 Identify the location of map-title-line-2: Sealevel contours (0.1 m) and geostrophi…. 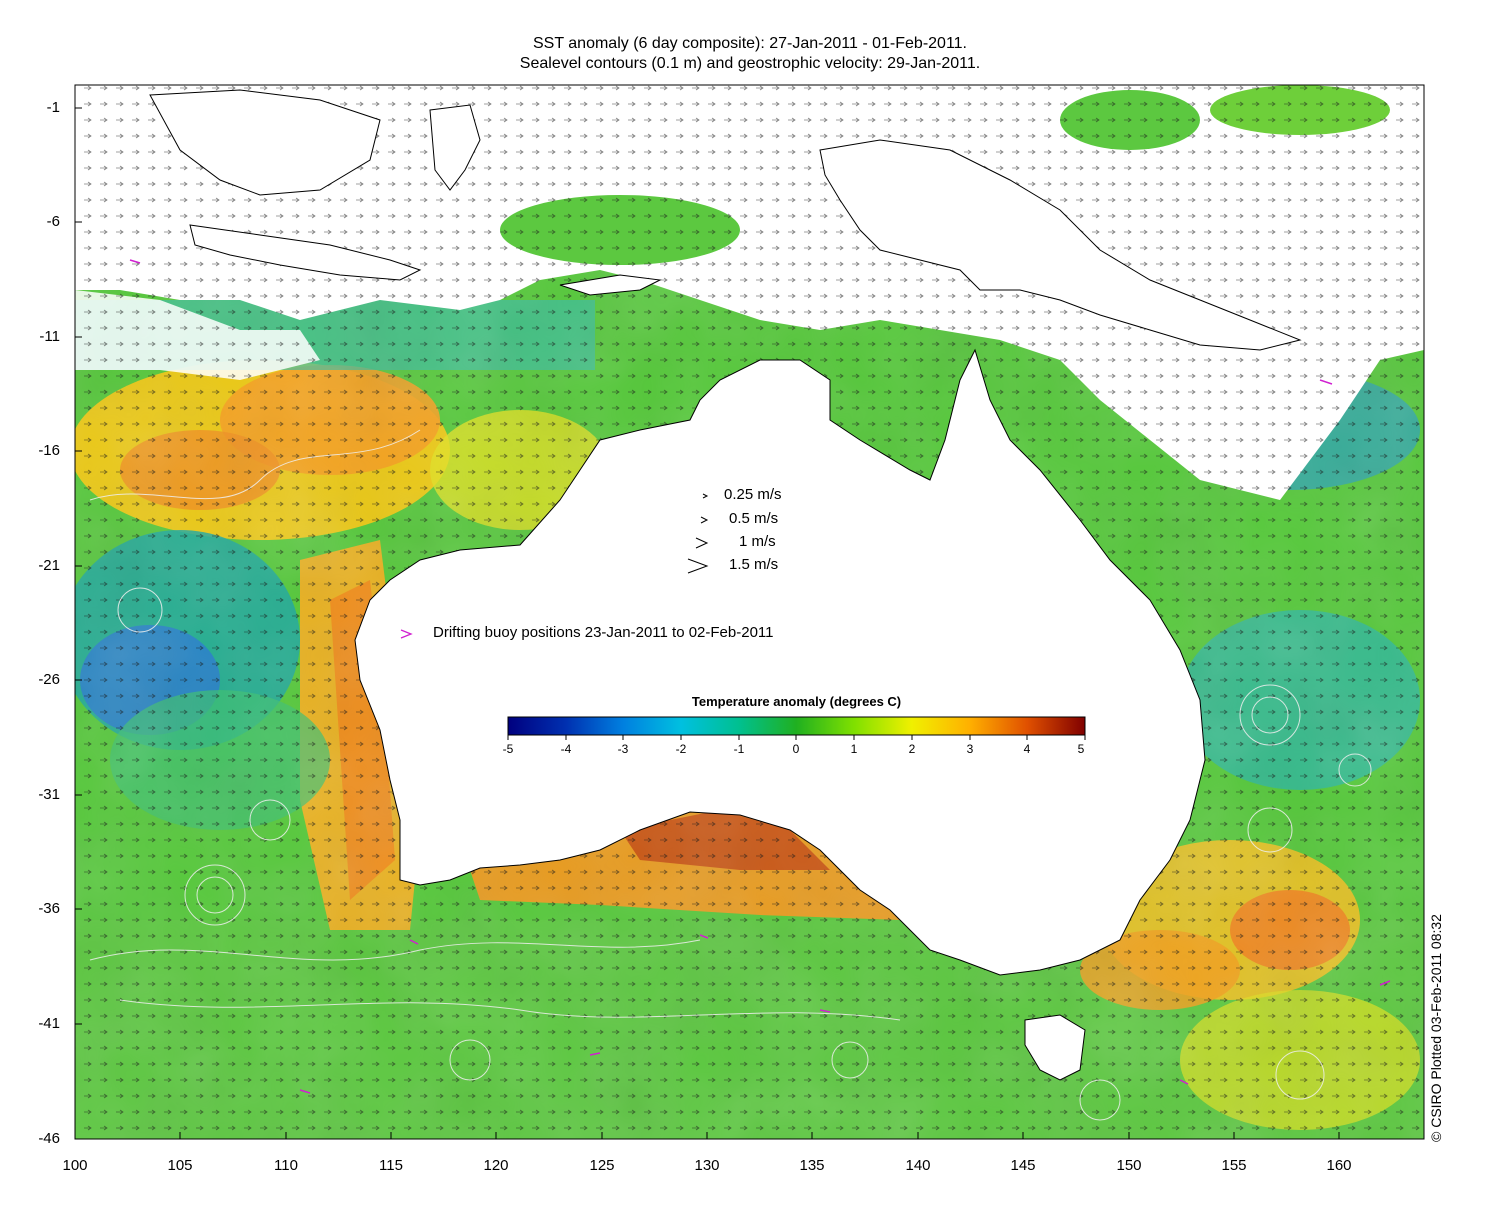
(750, 63).